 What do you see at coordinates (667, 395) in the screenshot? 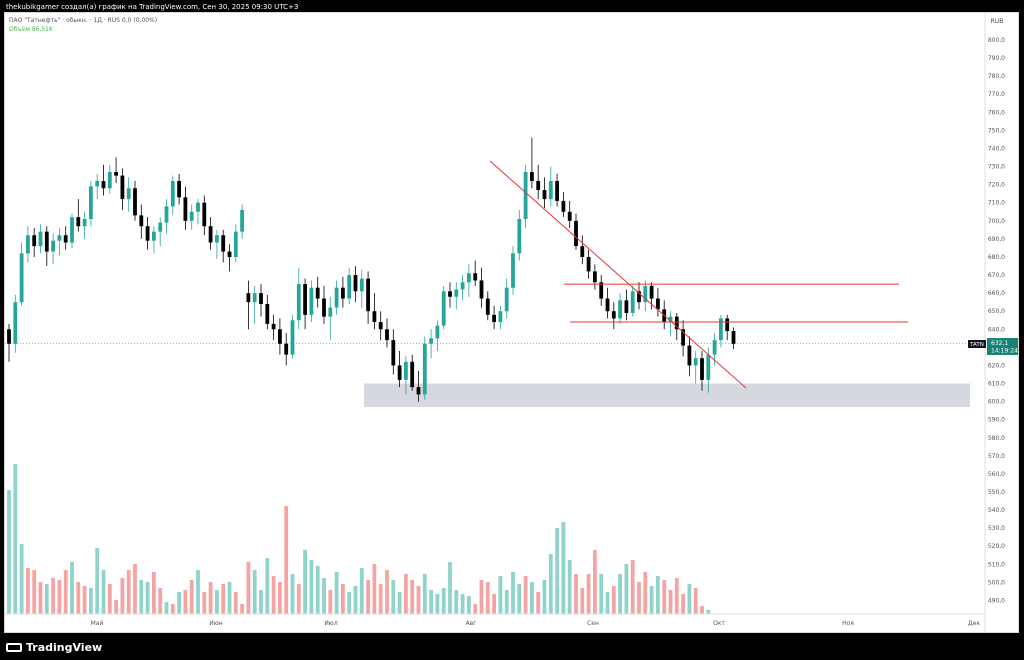
I see `support-zone` at bounding box center [667, 395].